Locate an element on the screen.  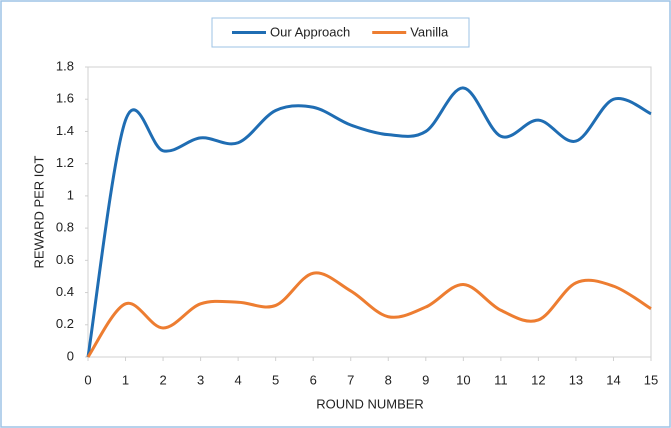
x-tick-label: 15 is located at coordinates (651, 379).